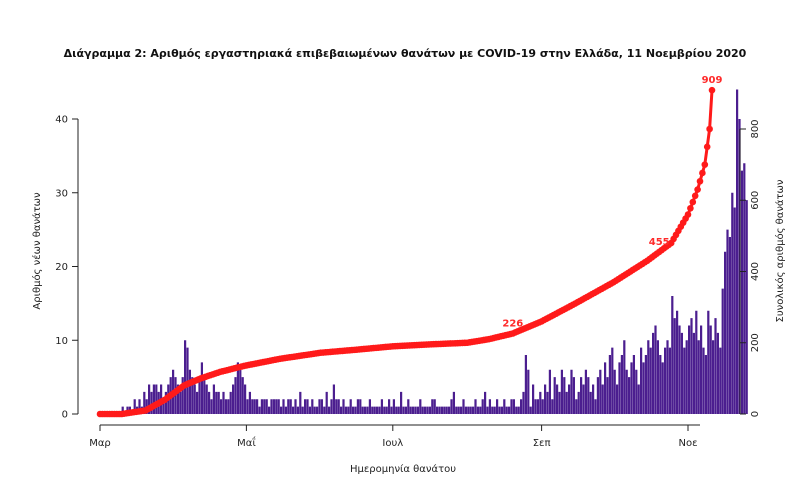 This screenshot has width=807, height=488. I want to click on y-left-tick-label: 0, so click(65, 415).